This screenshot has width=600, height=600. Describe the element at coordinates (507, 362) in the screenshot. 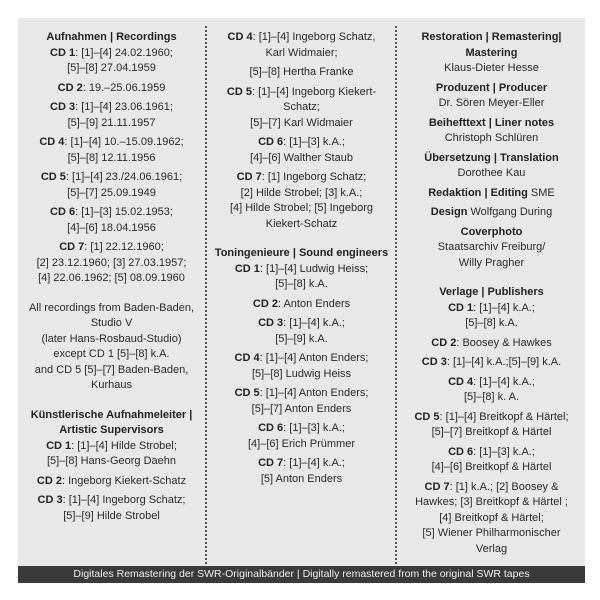

I see `credit-value: [1]–[4] k.A.;[5]–[9] k.A.` at that location.